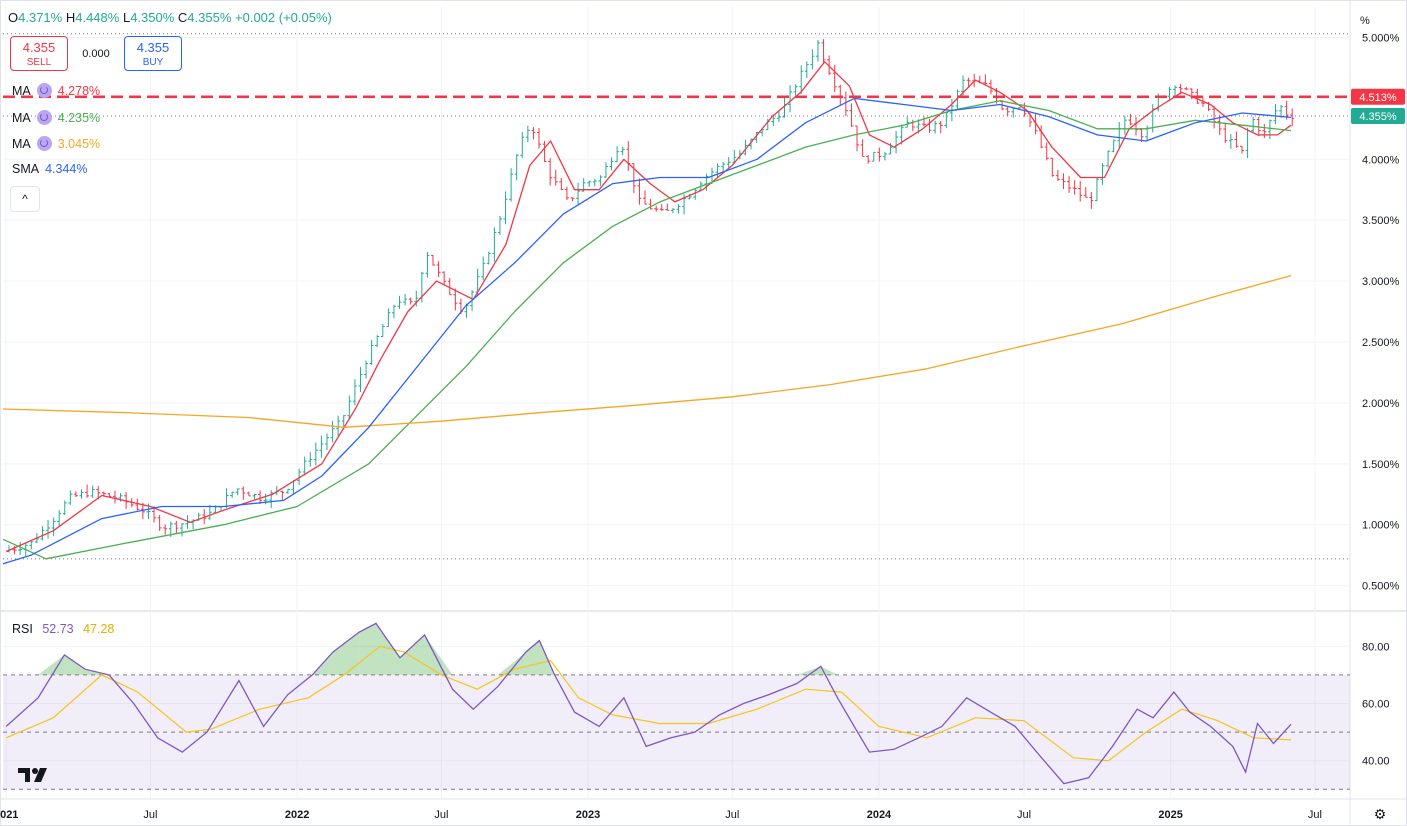  Describe the element at coordinates (588, 815) in the screenshot. I see `x-tick-label: 2023` at that location.